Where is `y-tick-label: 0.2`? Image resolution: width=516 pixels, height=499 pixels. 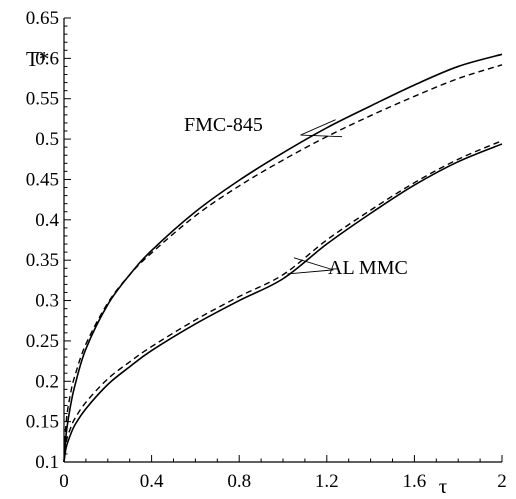 y-tick-label: 0.2 is located at coordinates (47, 381).